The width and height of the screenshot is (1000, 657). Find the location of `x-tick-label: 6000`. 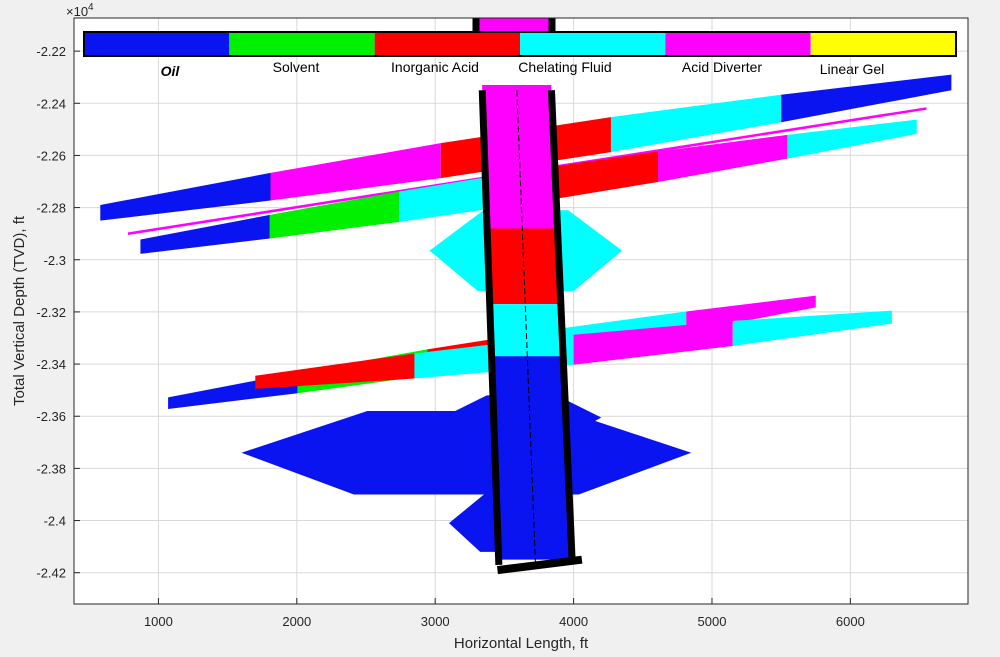

x-tick-label: 6000 is located at coordinates (850, 621).